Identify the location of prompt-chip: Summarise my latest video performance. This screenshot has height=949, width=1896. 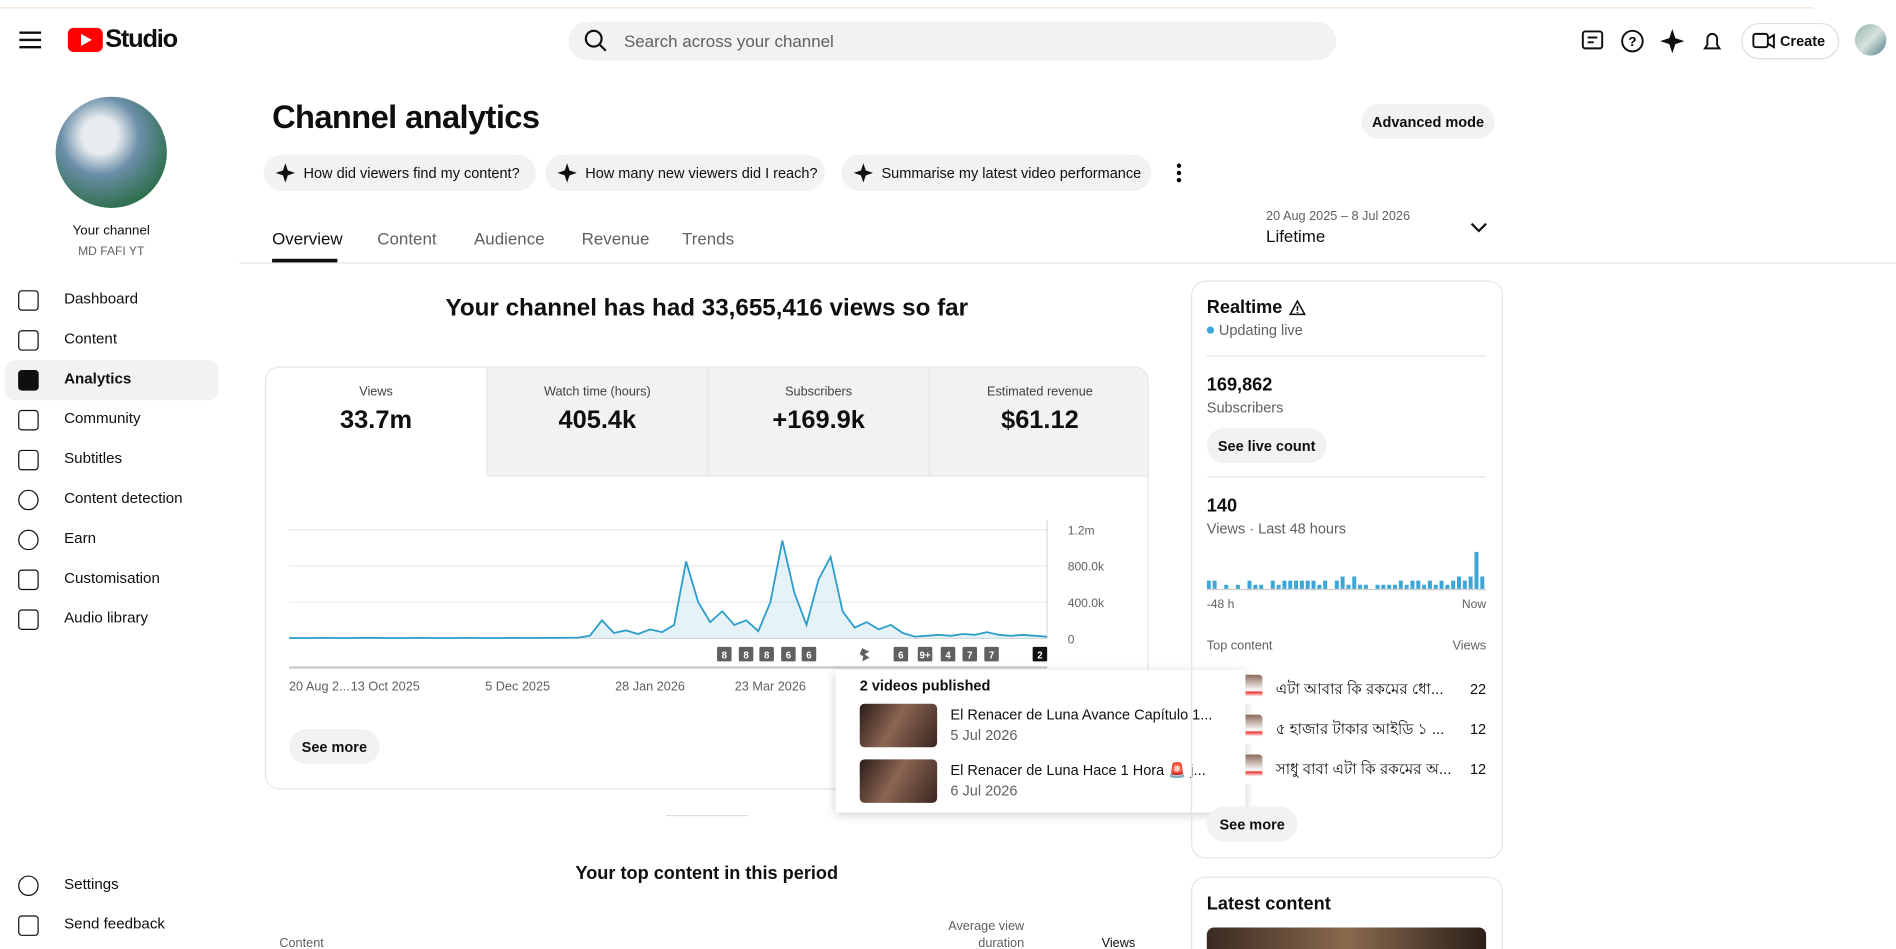
(996, 173).